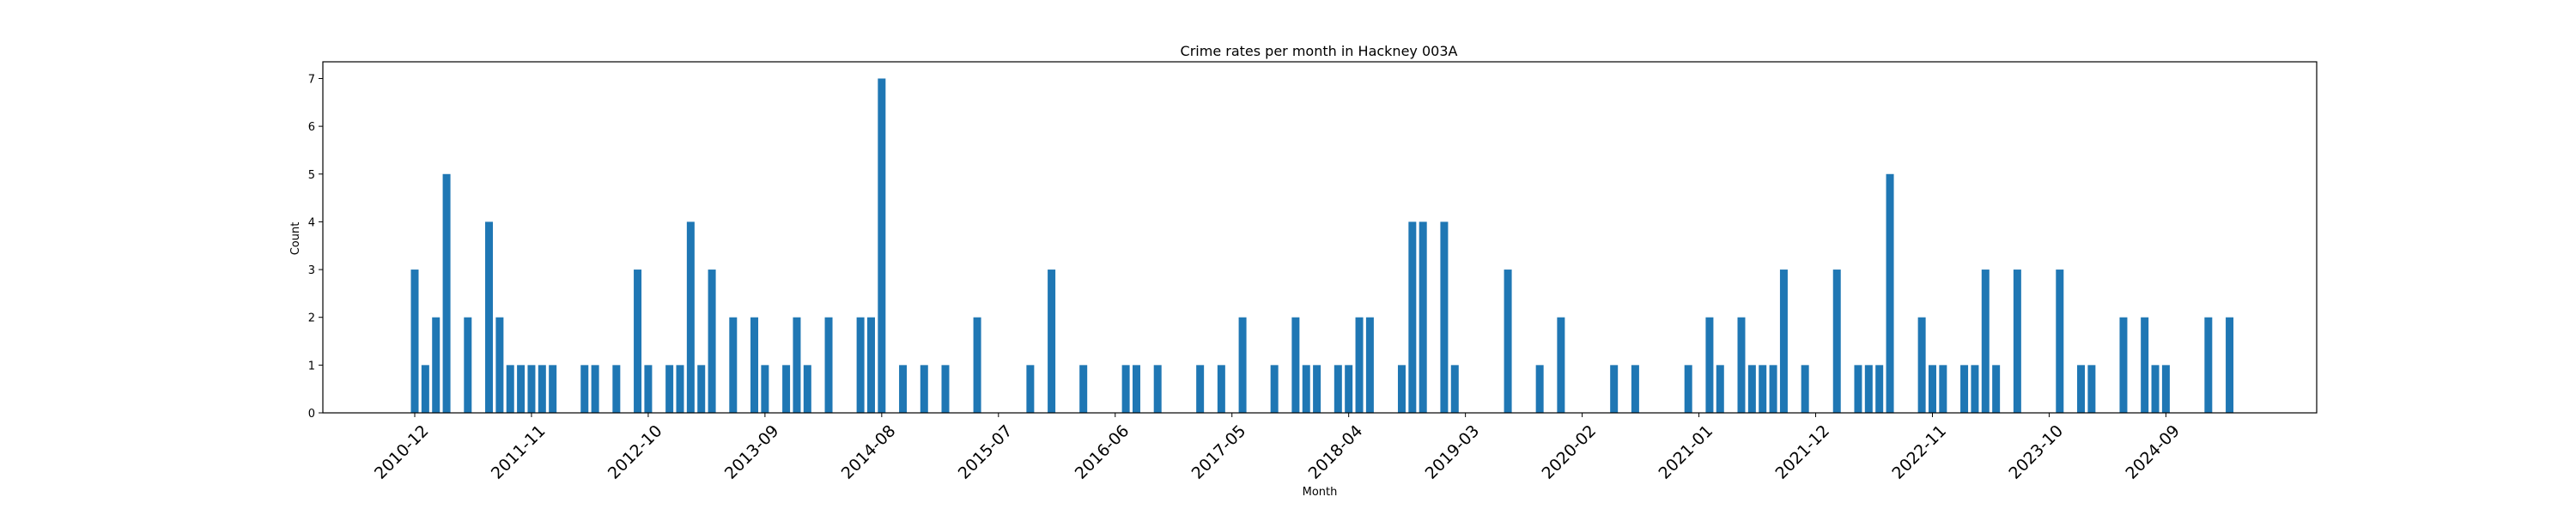 The height and width of the screenshot is (515, 2576). What do you see at coordinates (1686, 452) in the screenshot?
I see `x-tick-label-2021-01: 2021-01` at bounding box center [1686, 452].